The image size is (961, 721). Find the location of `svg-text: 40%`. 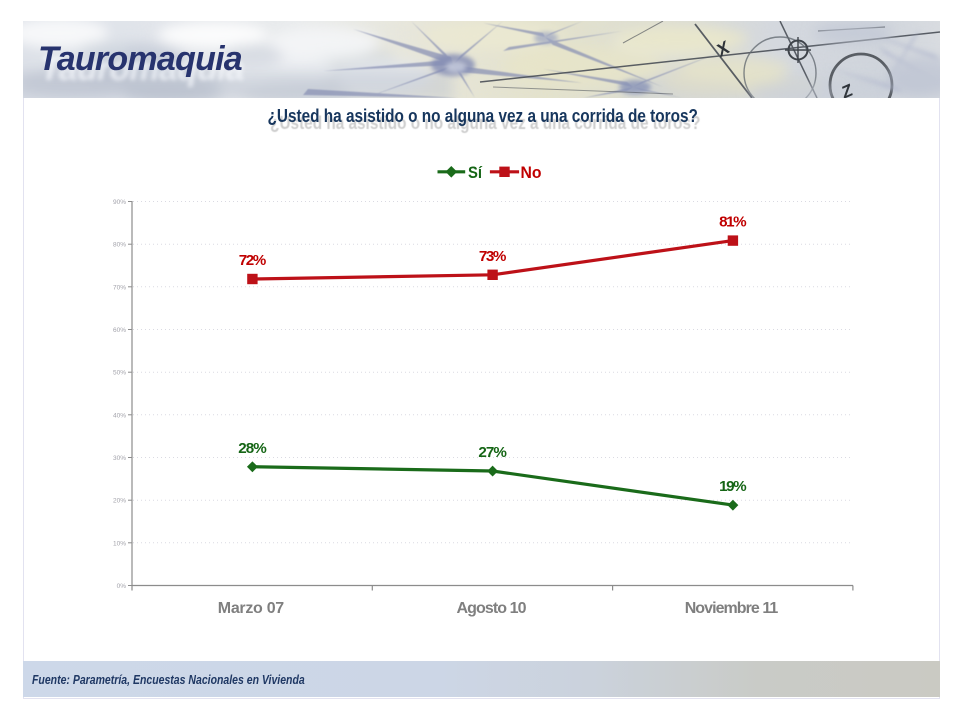

svg-text: 40% is located at coordinates (119, 415).